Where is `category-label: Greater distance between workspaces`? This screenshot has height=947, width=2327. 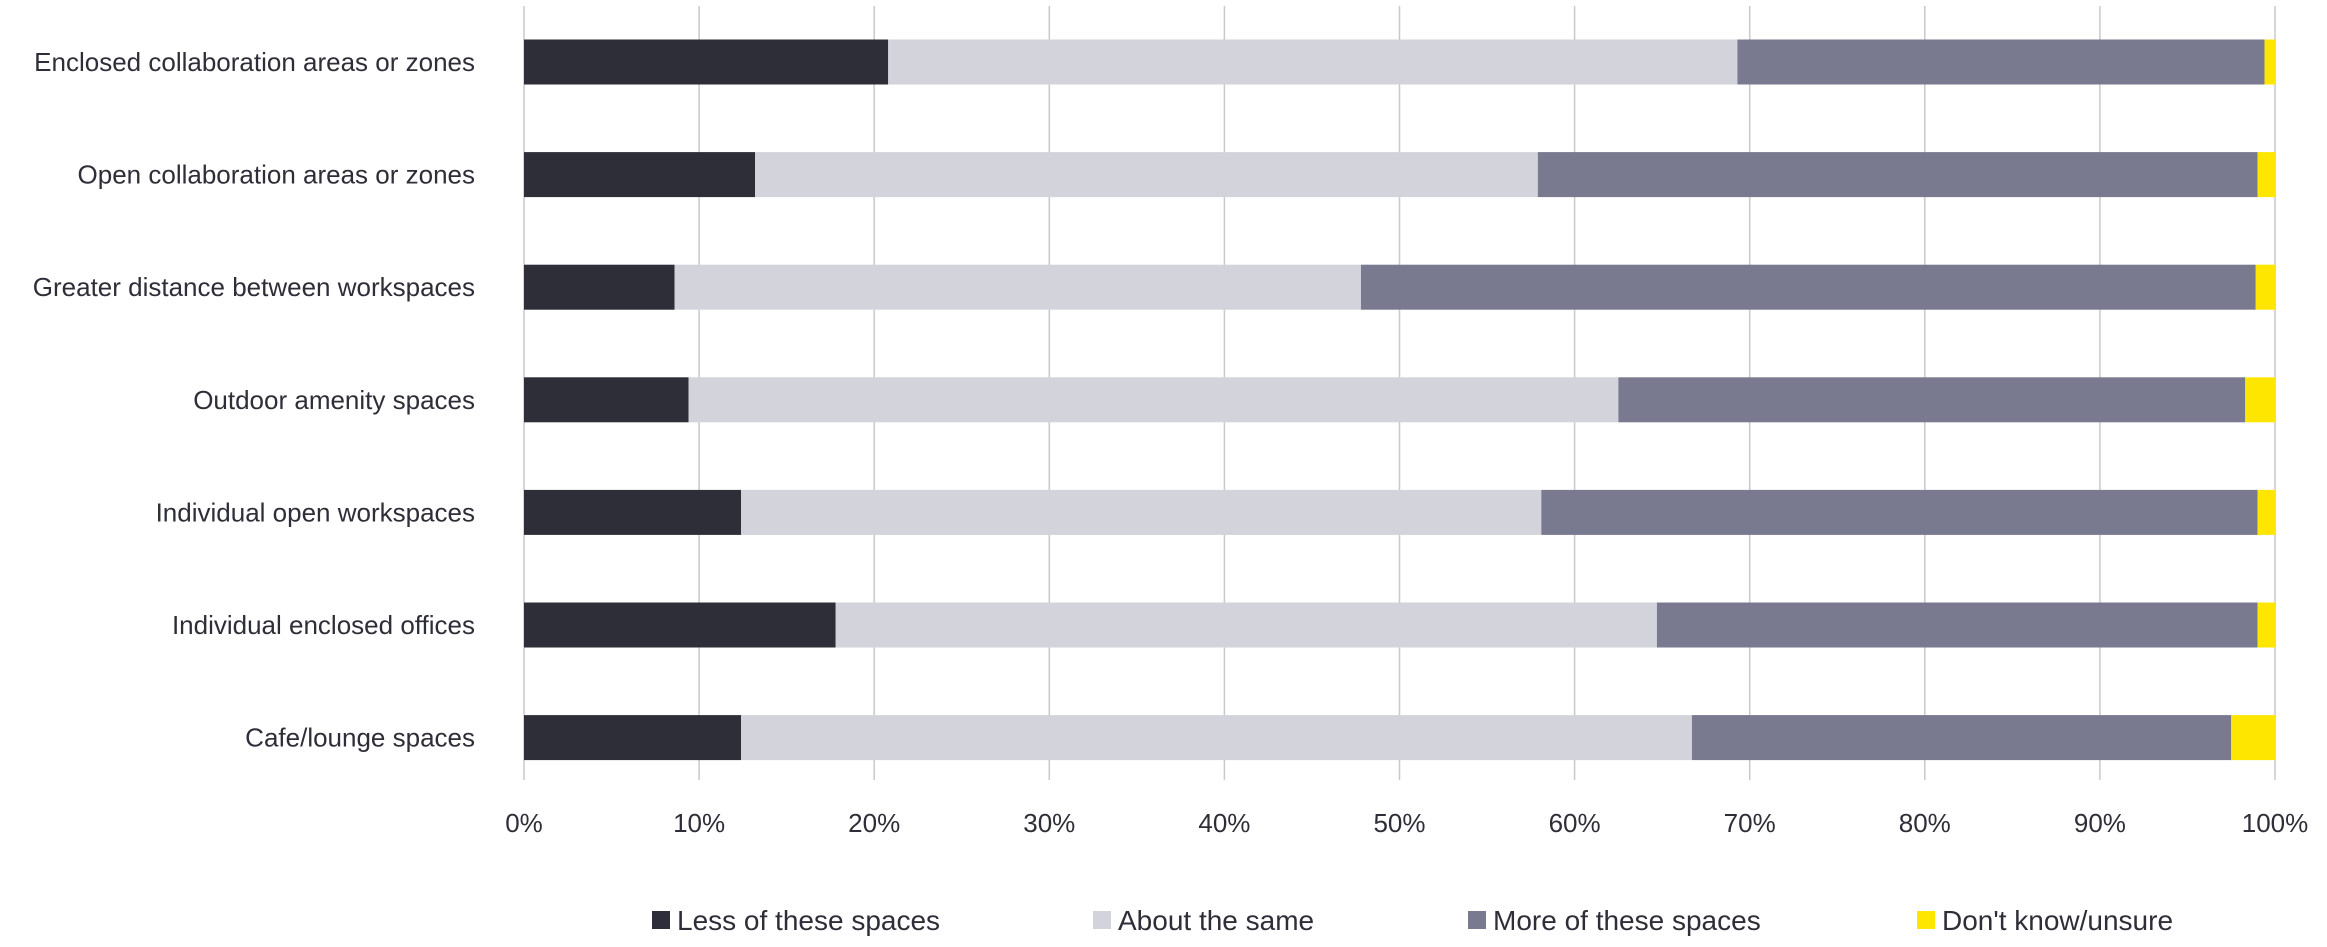
category-label: Greater distance between workspaces is located at coordinates (254, 287).